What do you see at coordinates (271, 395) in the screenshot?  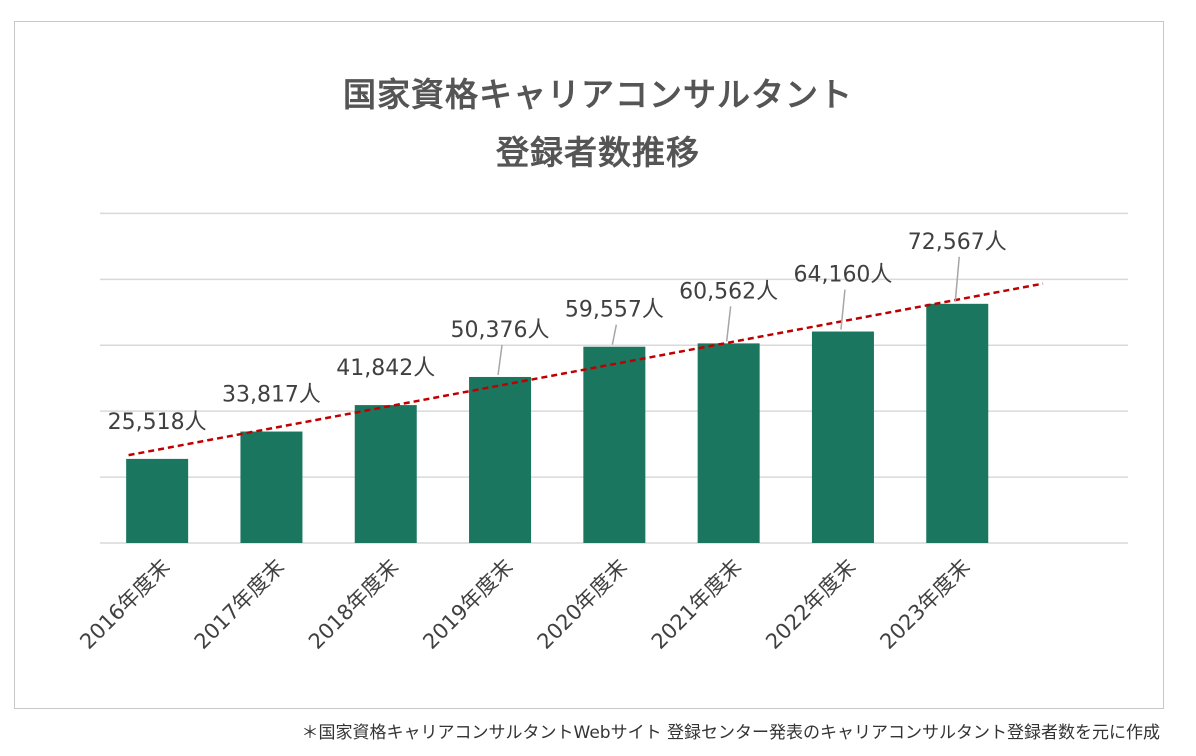 I see `data-label: 33,817人` at bounding box center [271, 395].